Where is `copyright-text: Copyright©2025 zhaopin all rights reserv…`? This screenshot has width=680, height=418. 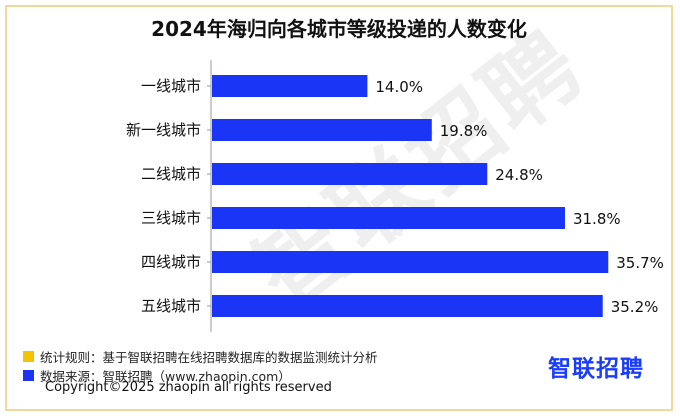
copyright-text: Copyright©2025 zhaopin all rights reserv… is located at coordinates (188, 387).